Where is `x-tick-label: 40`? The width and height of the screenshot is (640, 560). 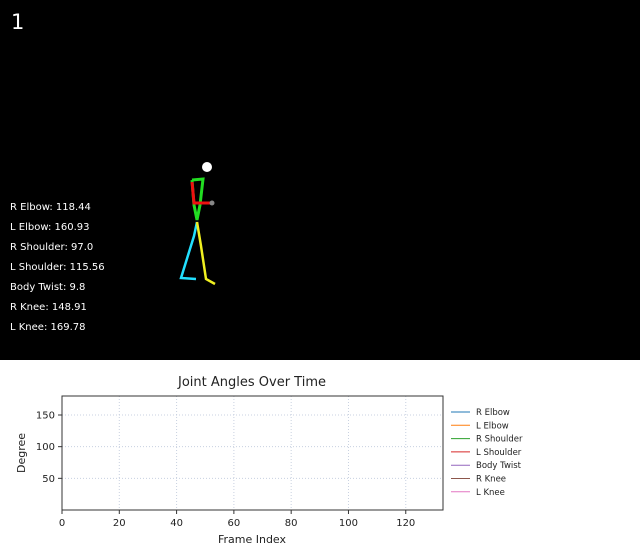
x-tick-label: 40 is located at coordinates (176, 523).